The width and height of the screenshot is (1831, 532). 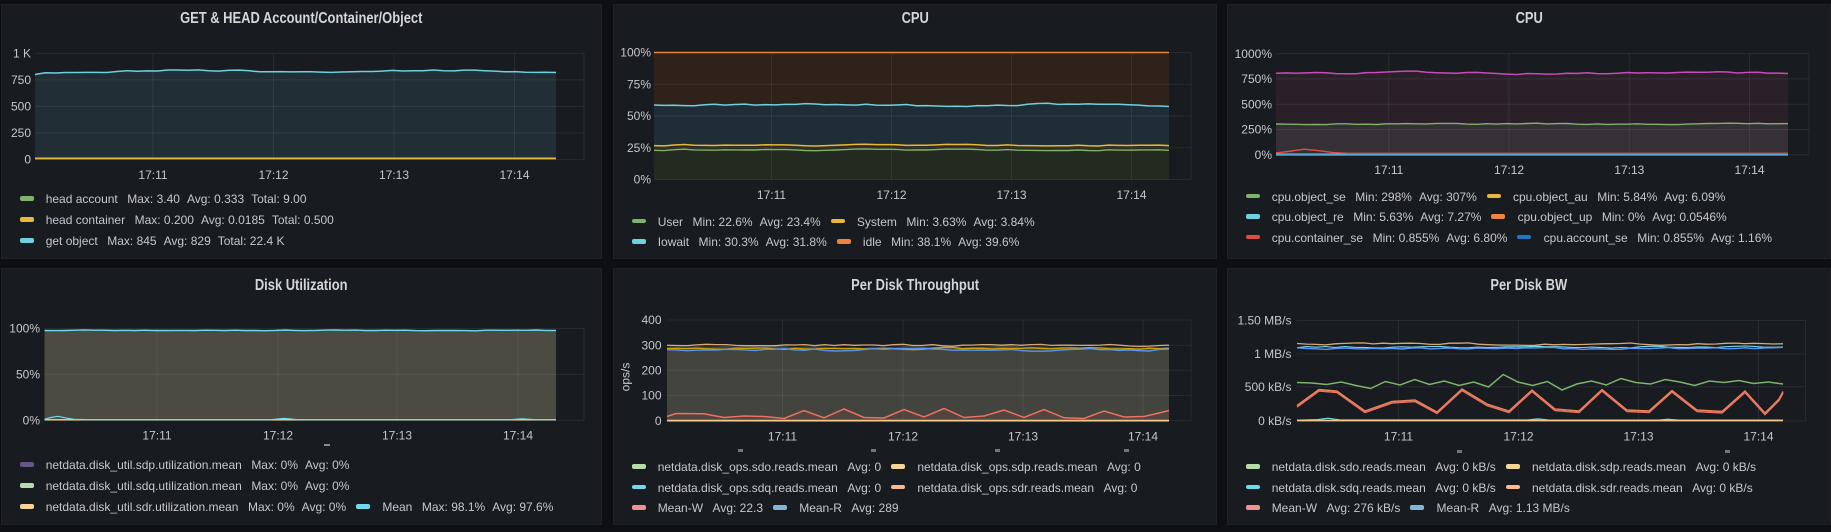 I want to click on svg-text: 500, so click(x=21, y=107).